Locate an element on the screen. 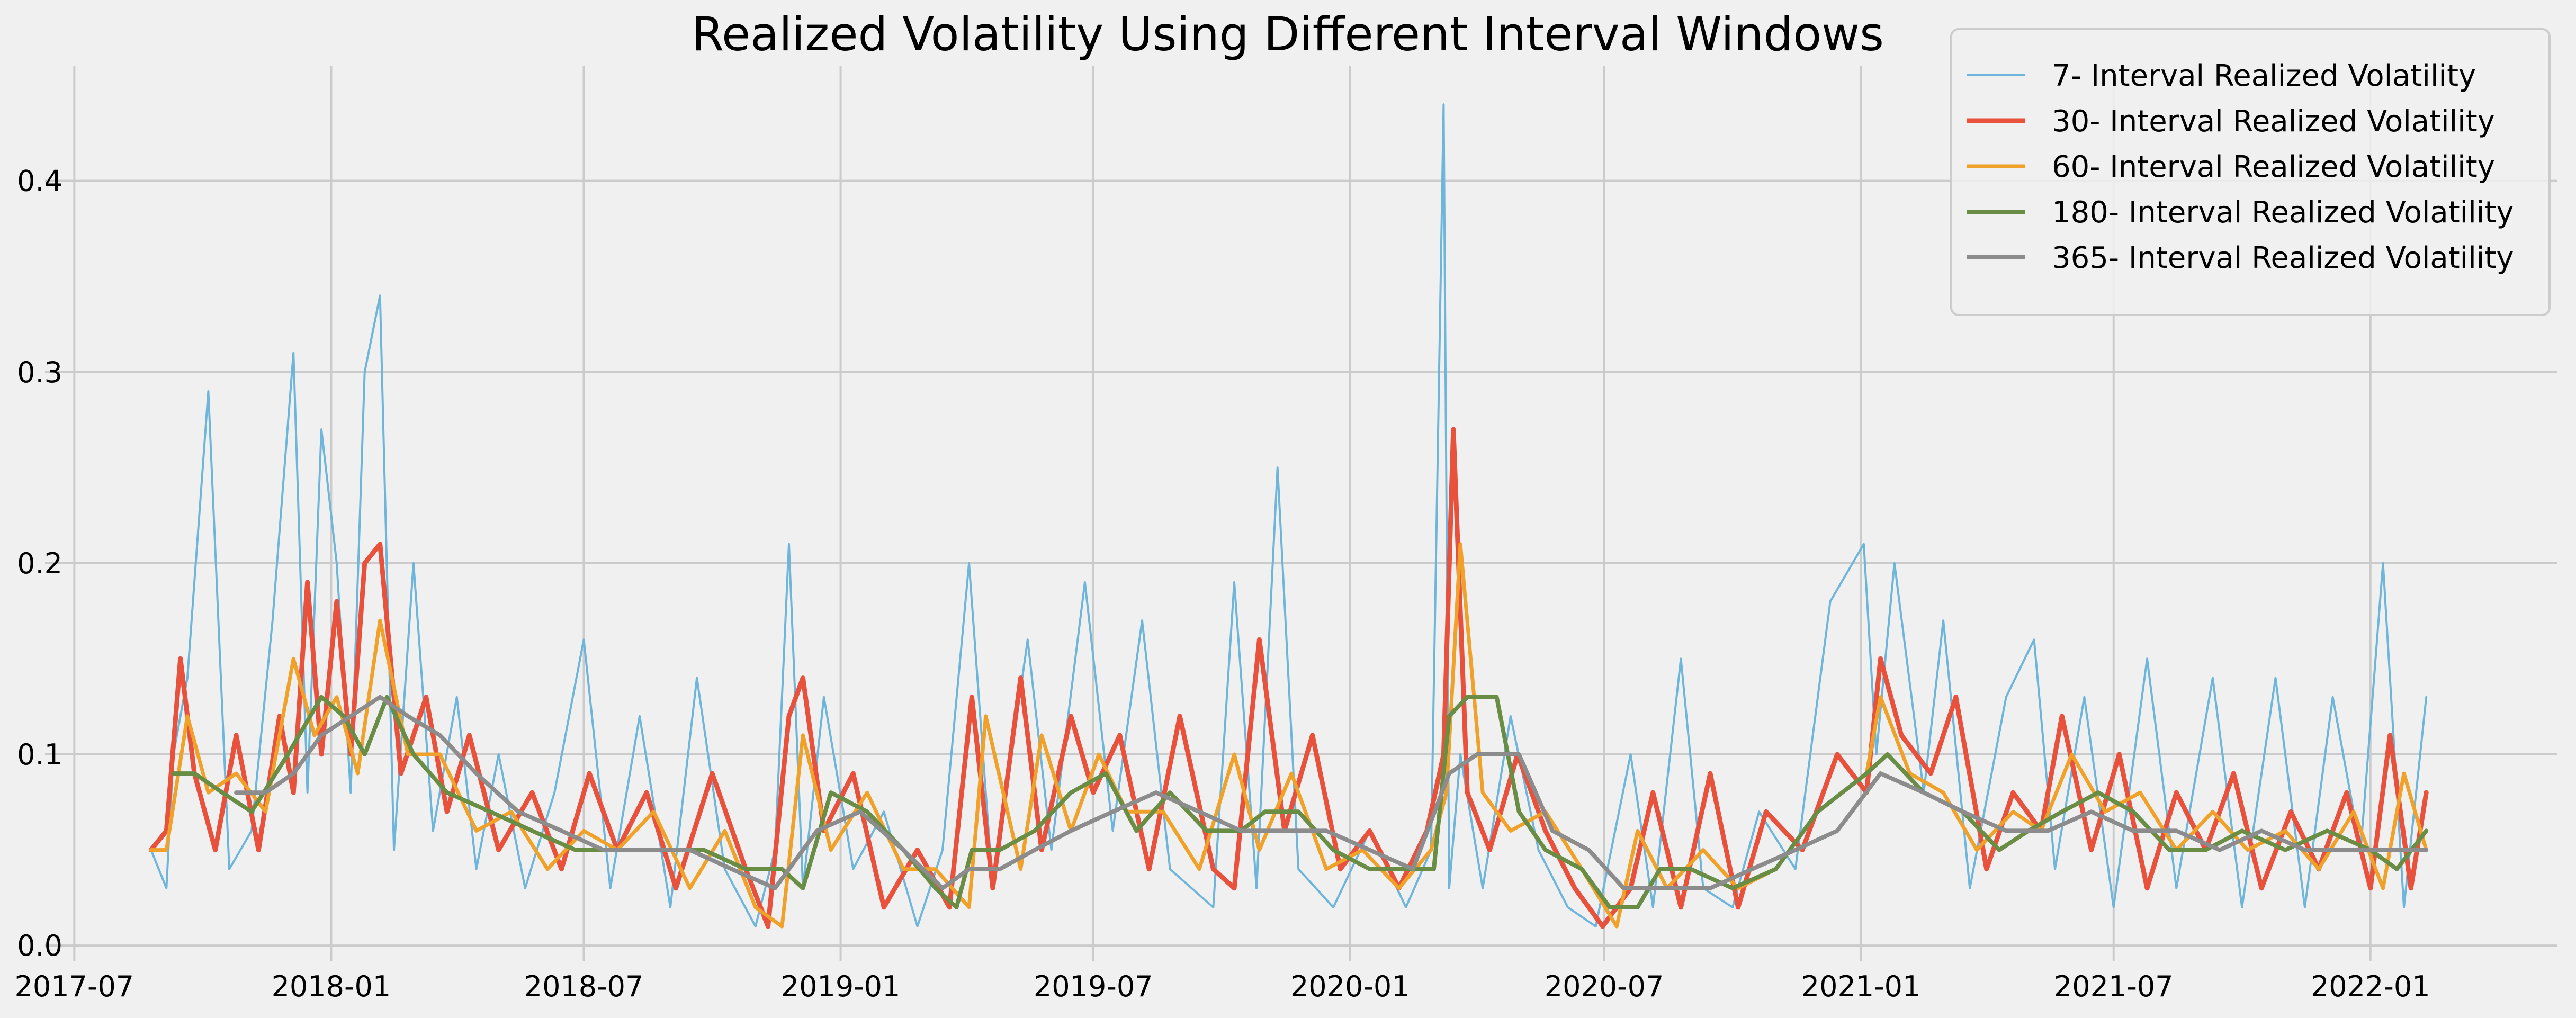 The width and height of the screenshot is (2576, 1018). x-tick-label: 2018-07 is located at coordinates (584, 986).